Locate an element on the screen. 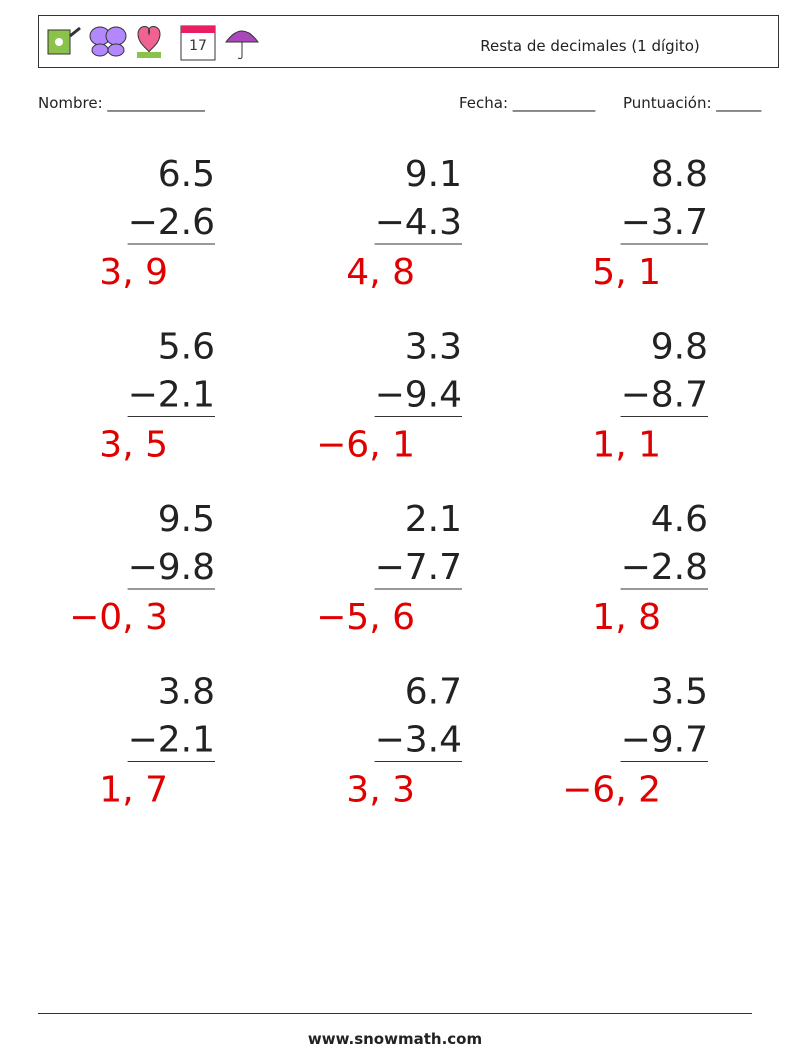 The width and height of the screenshot is (794, 1057). answer: 4, 8 is located at coordinates (380, 272).